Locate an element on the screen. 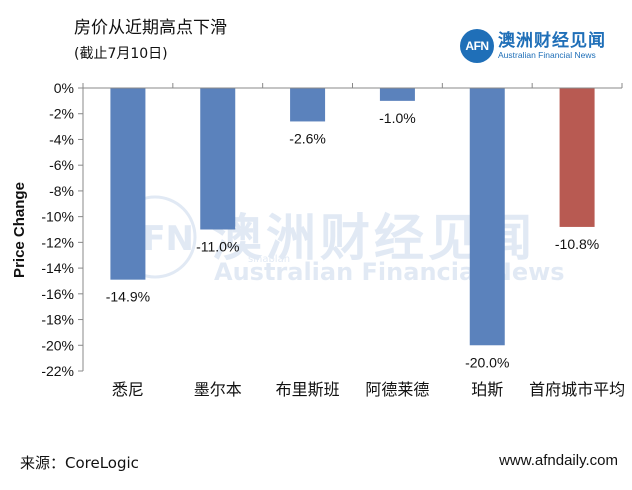  data-label: -1.0% is located at coordinates (397, 118).